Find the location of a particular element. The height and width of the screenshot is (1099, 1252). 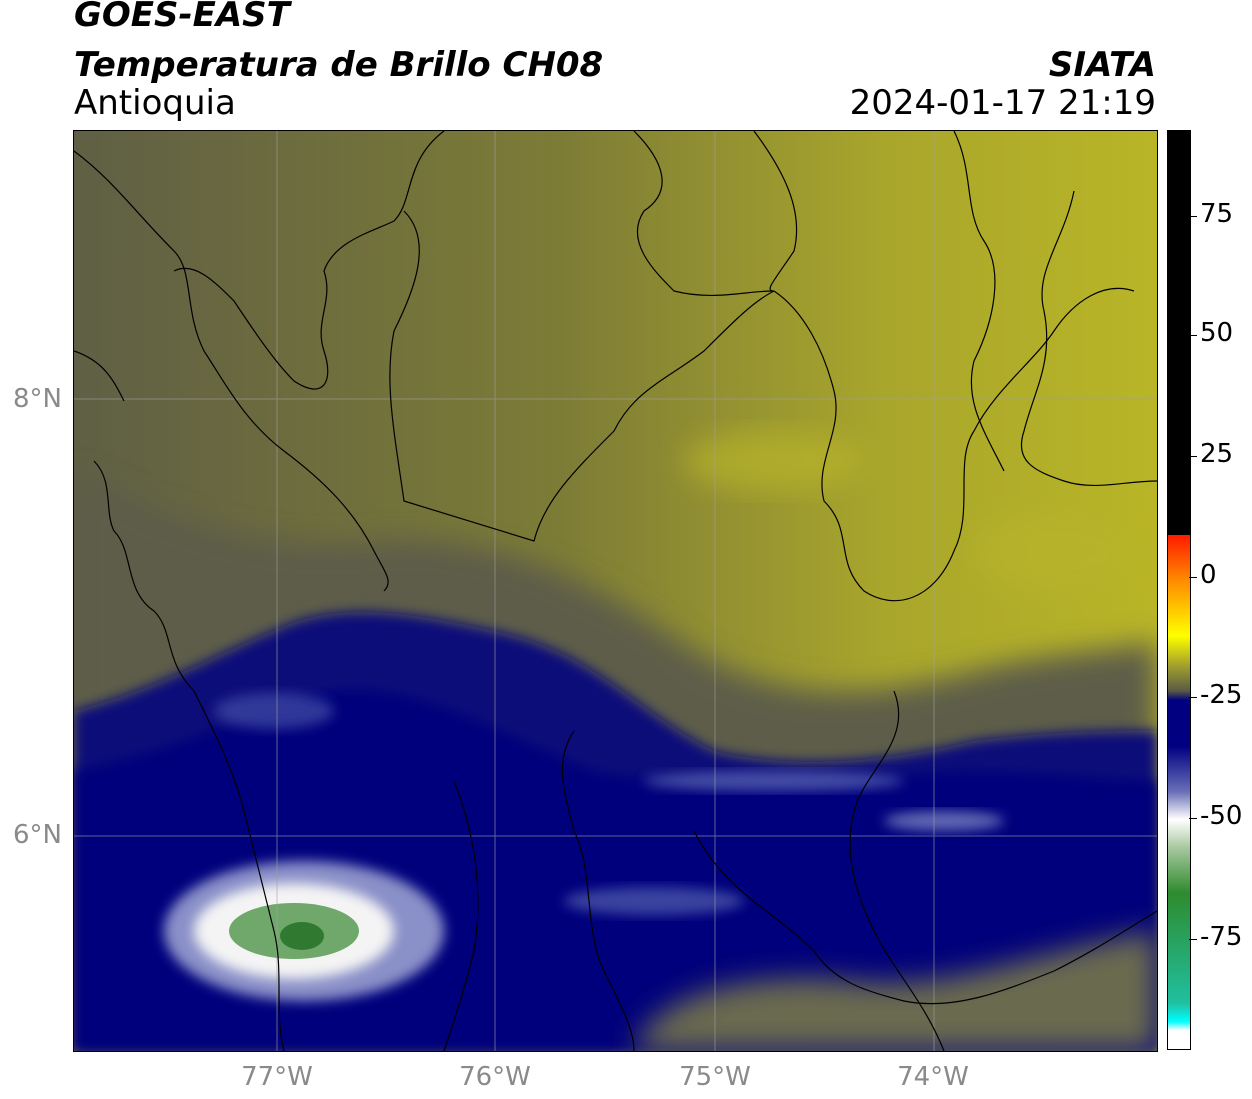

gulf-coast is located at coordinates (309, 260).